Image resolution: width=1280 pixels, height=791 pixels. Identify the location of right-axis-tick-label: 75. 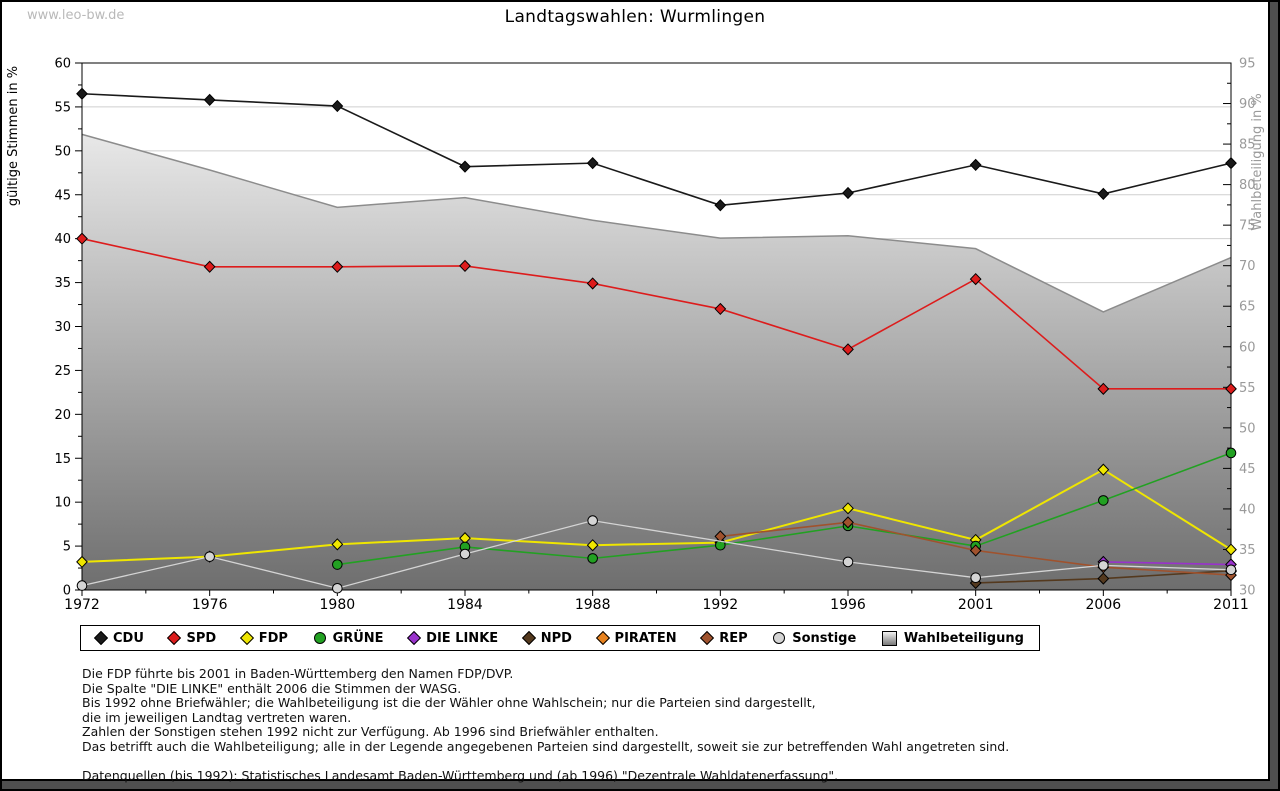
(1247, 226).